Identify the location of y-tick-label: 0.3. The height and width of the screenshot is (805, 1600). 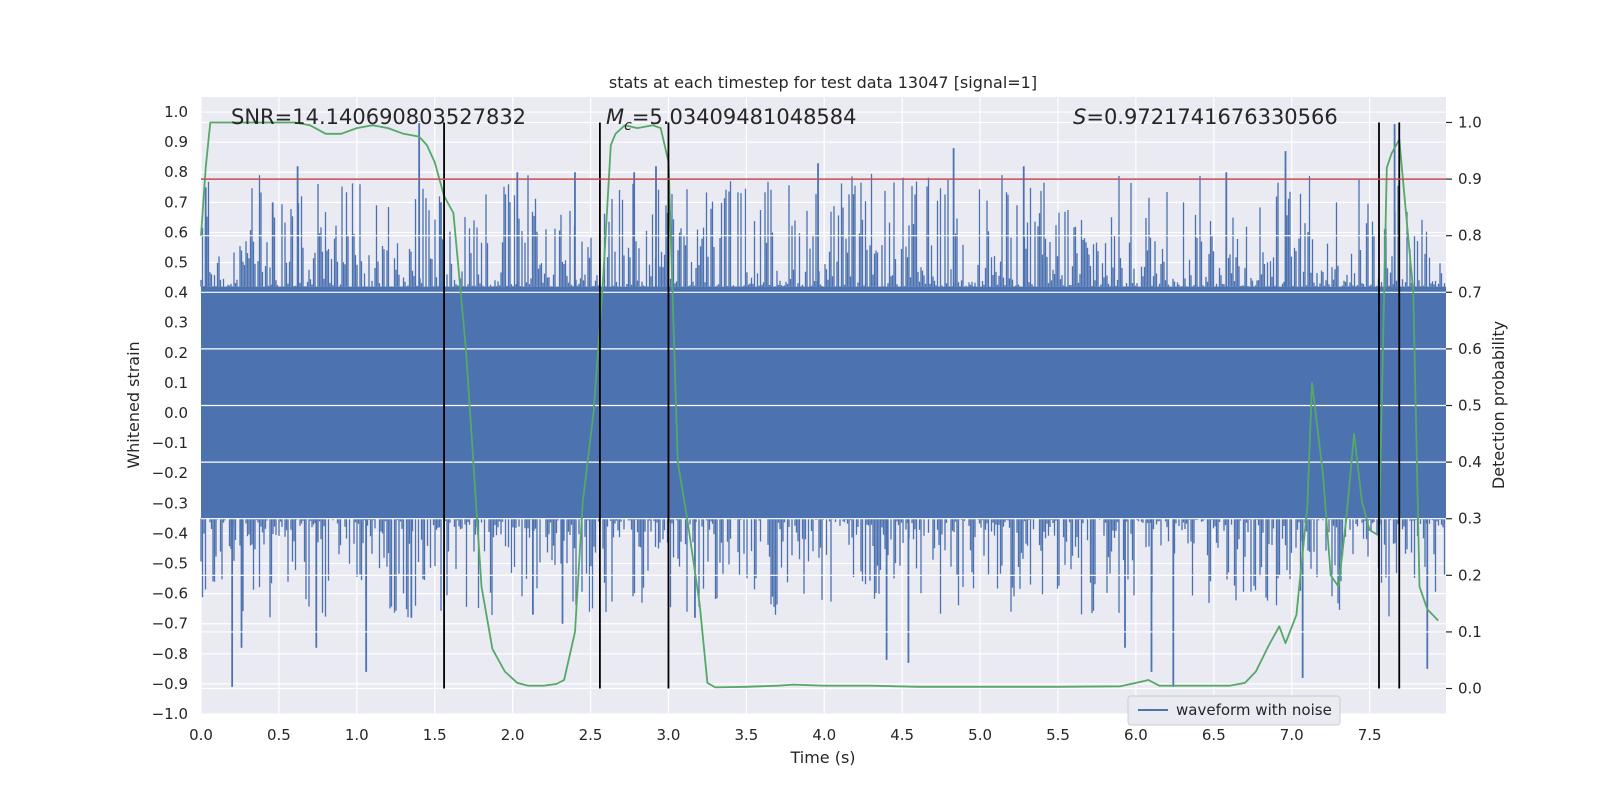
(176, 323).